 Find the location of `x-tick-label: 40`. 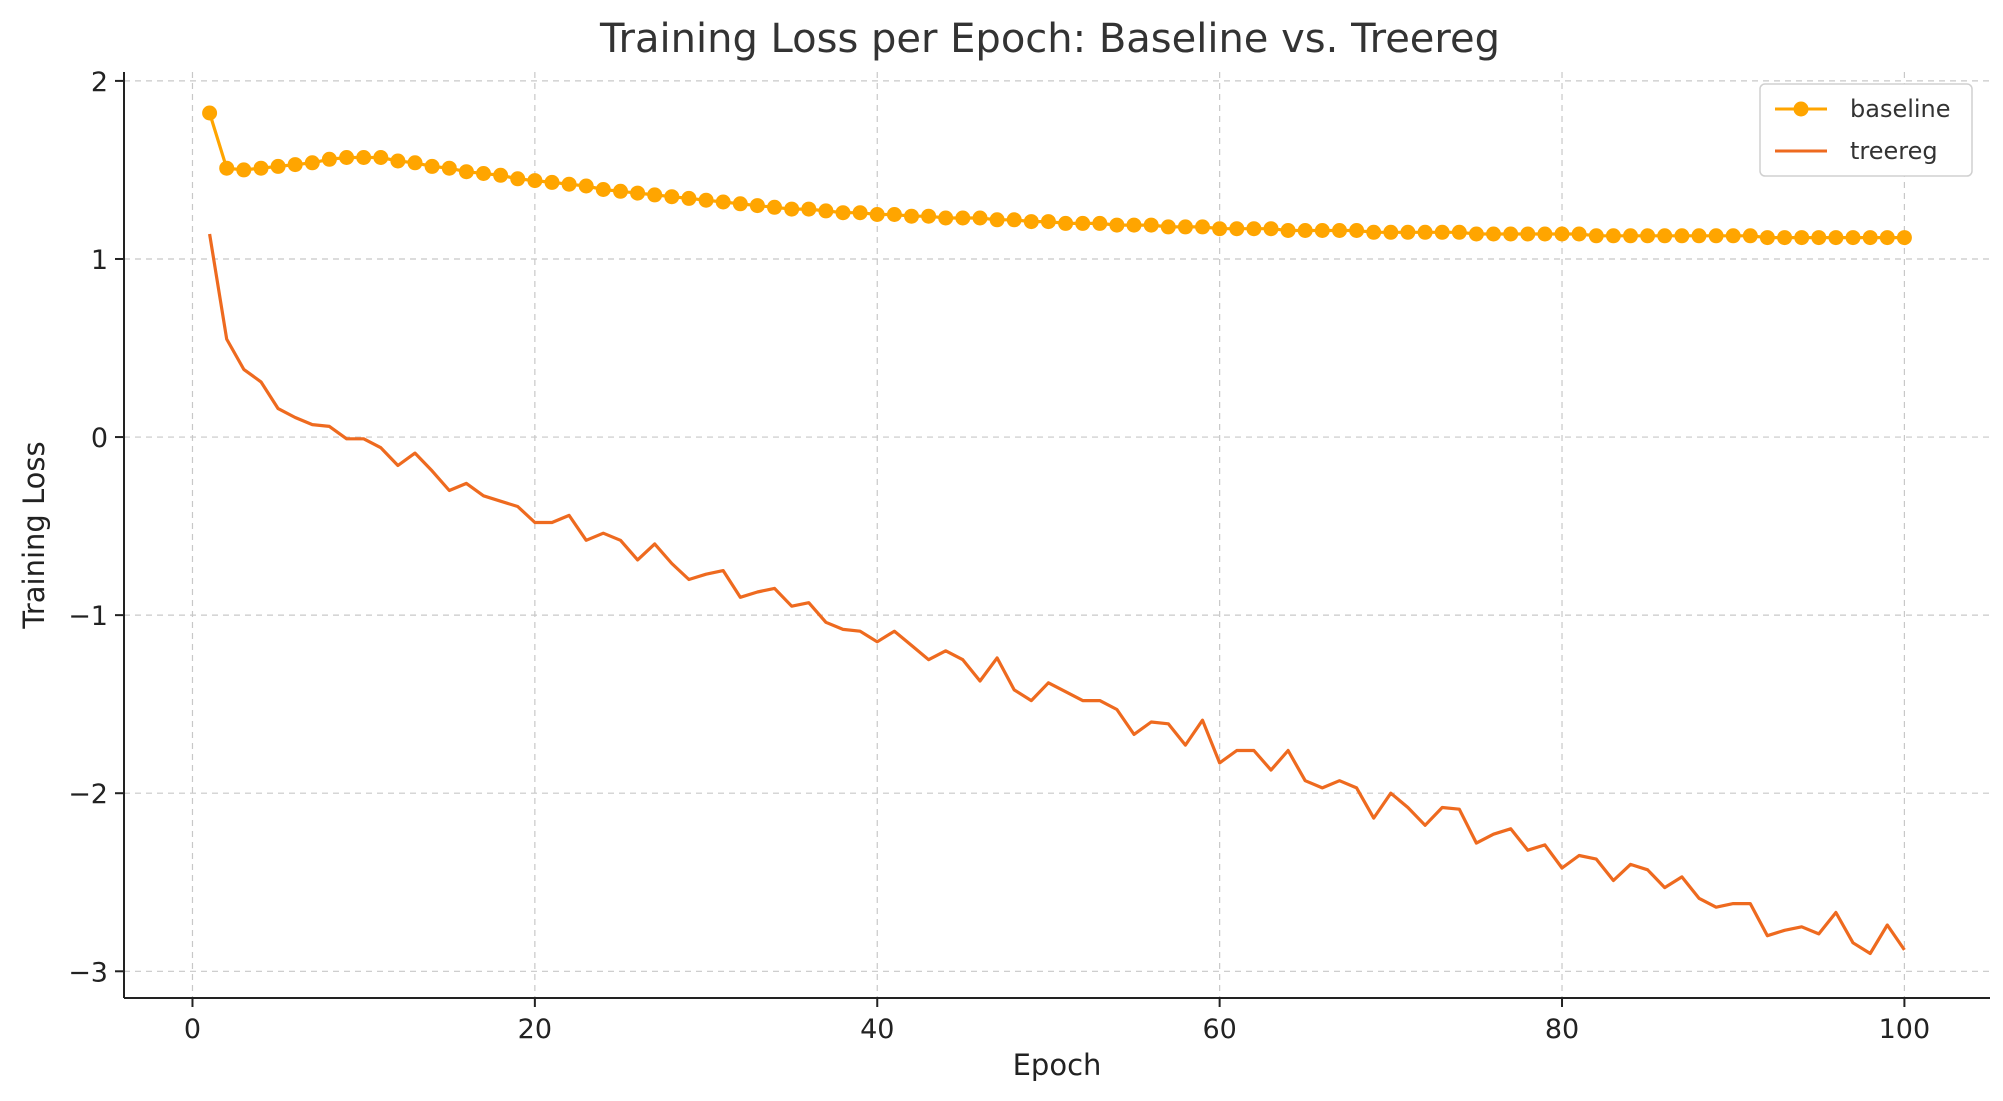

x-tick-label: 40 is located at coordinates (877, 1029).